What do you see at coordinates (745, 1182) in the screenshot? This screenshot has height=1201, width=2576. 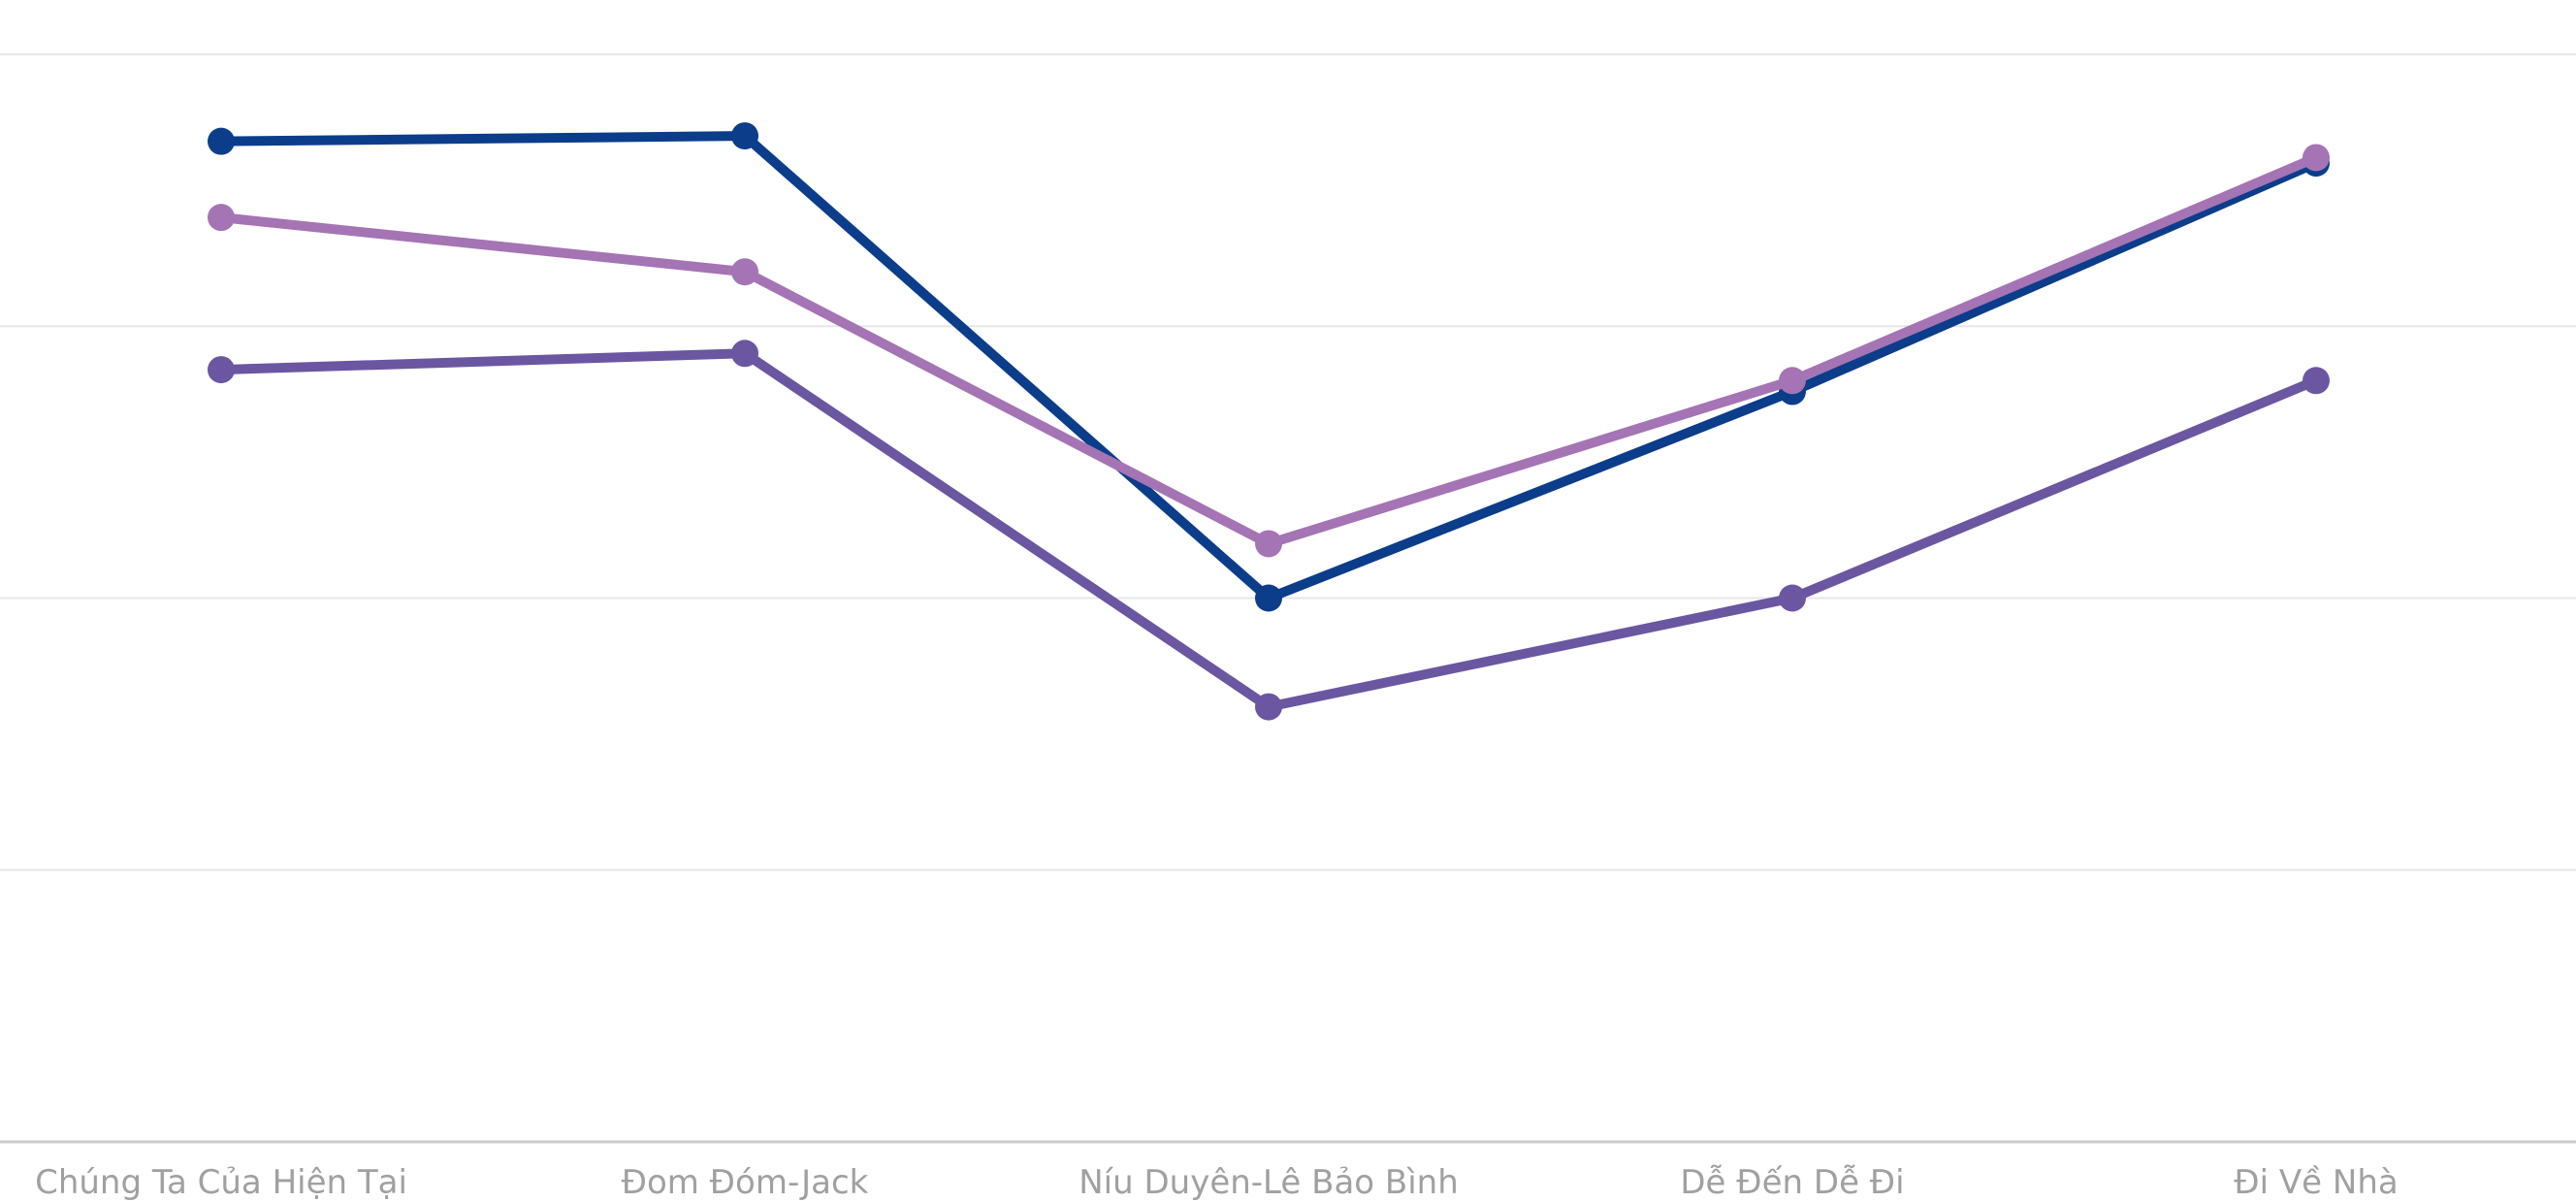 I see `x-tick-label: Đom Đóm-Jack` at bounding box center [745, 1182].